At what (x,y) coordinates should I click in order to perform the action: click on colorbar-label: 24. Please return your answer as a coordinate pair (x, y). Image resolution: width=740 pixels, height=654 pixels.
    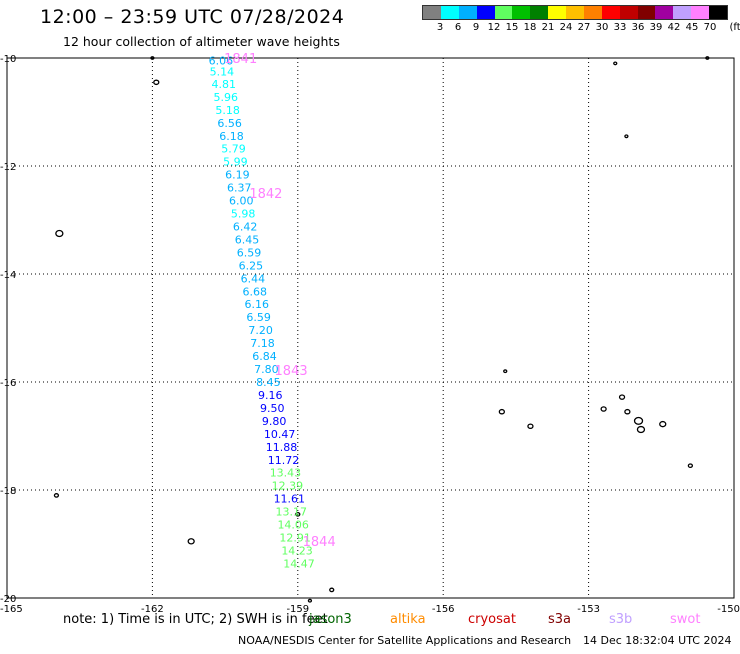
    Looking at the image, I should click on (566, 27).